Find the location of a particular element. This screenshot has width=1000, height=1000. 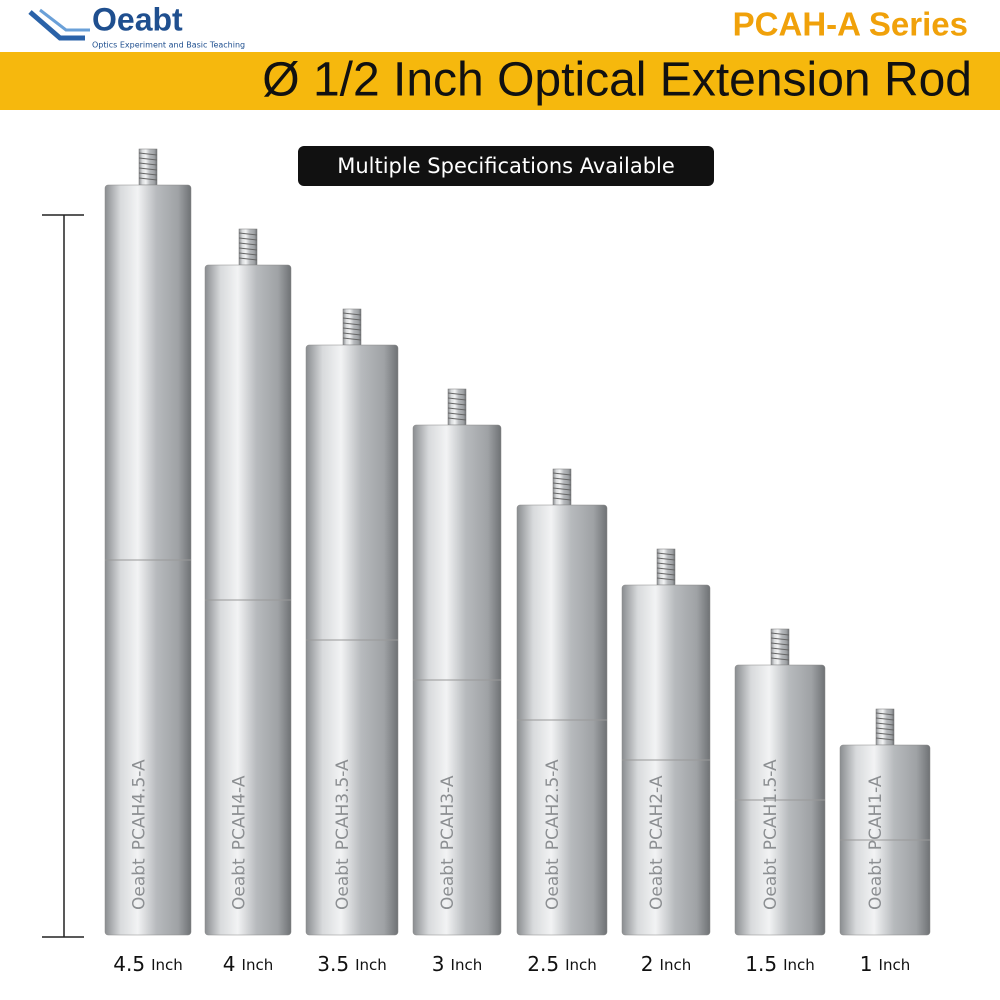

engraving: Oeabt PCAH4.5-A is located at coordinates (139, 834).